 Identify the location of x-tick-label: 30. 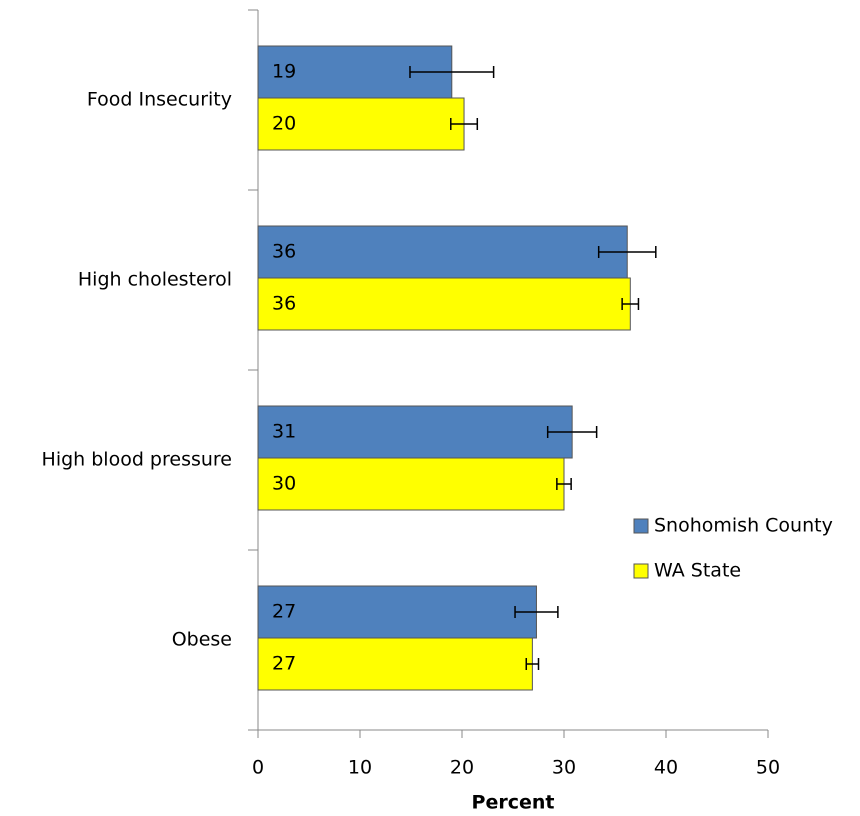
(564, 768).